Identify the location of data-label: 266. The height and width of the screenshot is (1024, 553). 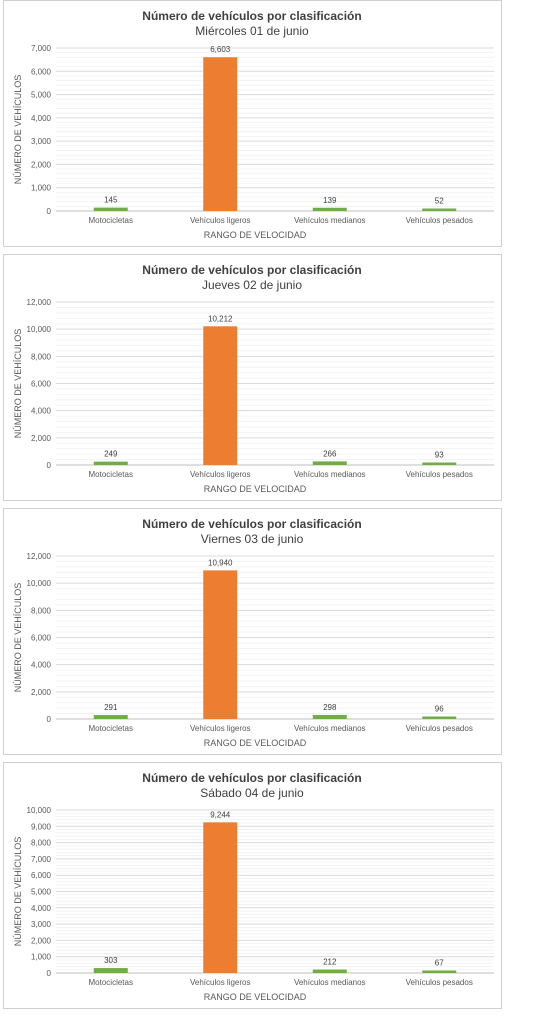
(330, 453).